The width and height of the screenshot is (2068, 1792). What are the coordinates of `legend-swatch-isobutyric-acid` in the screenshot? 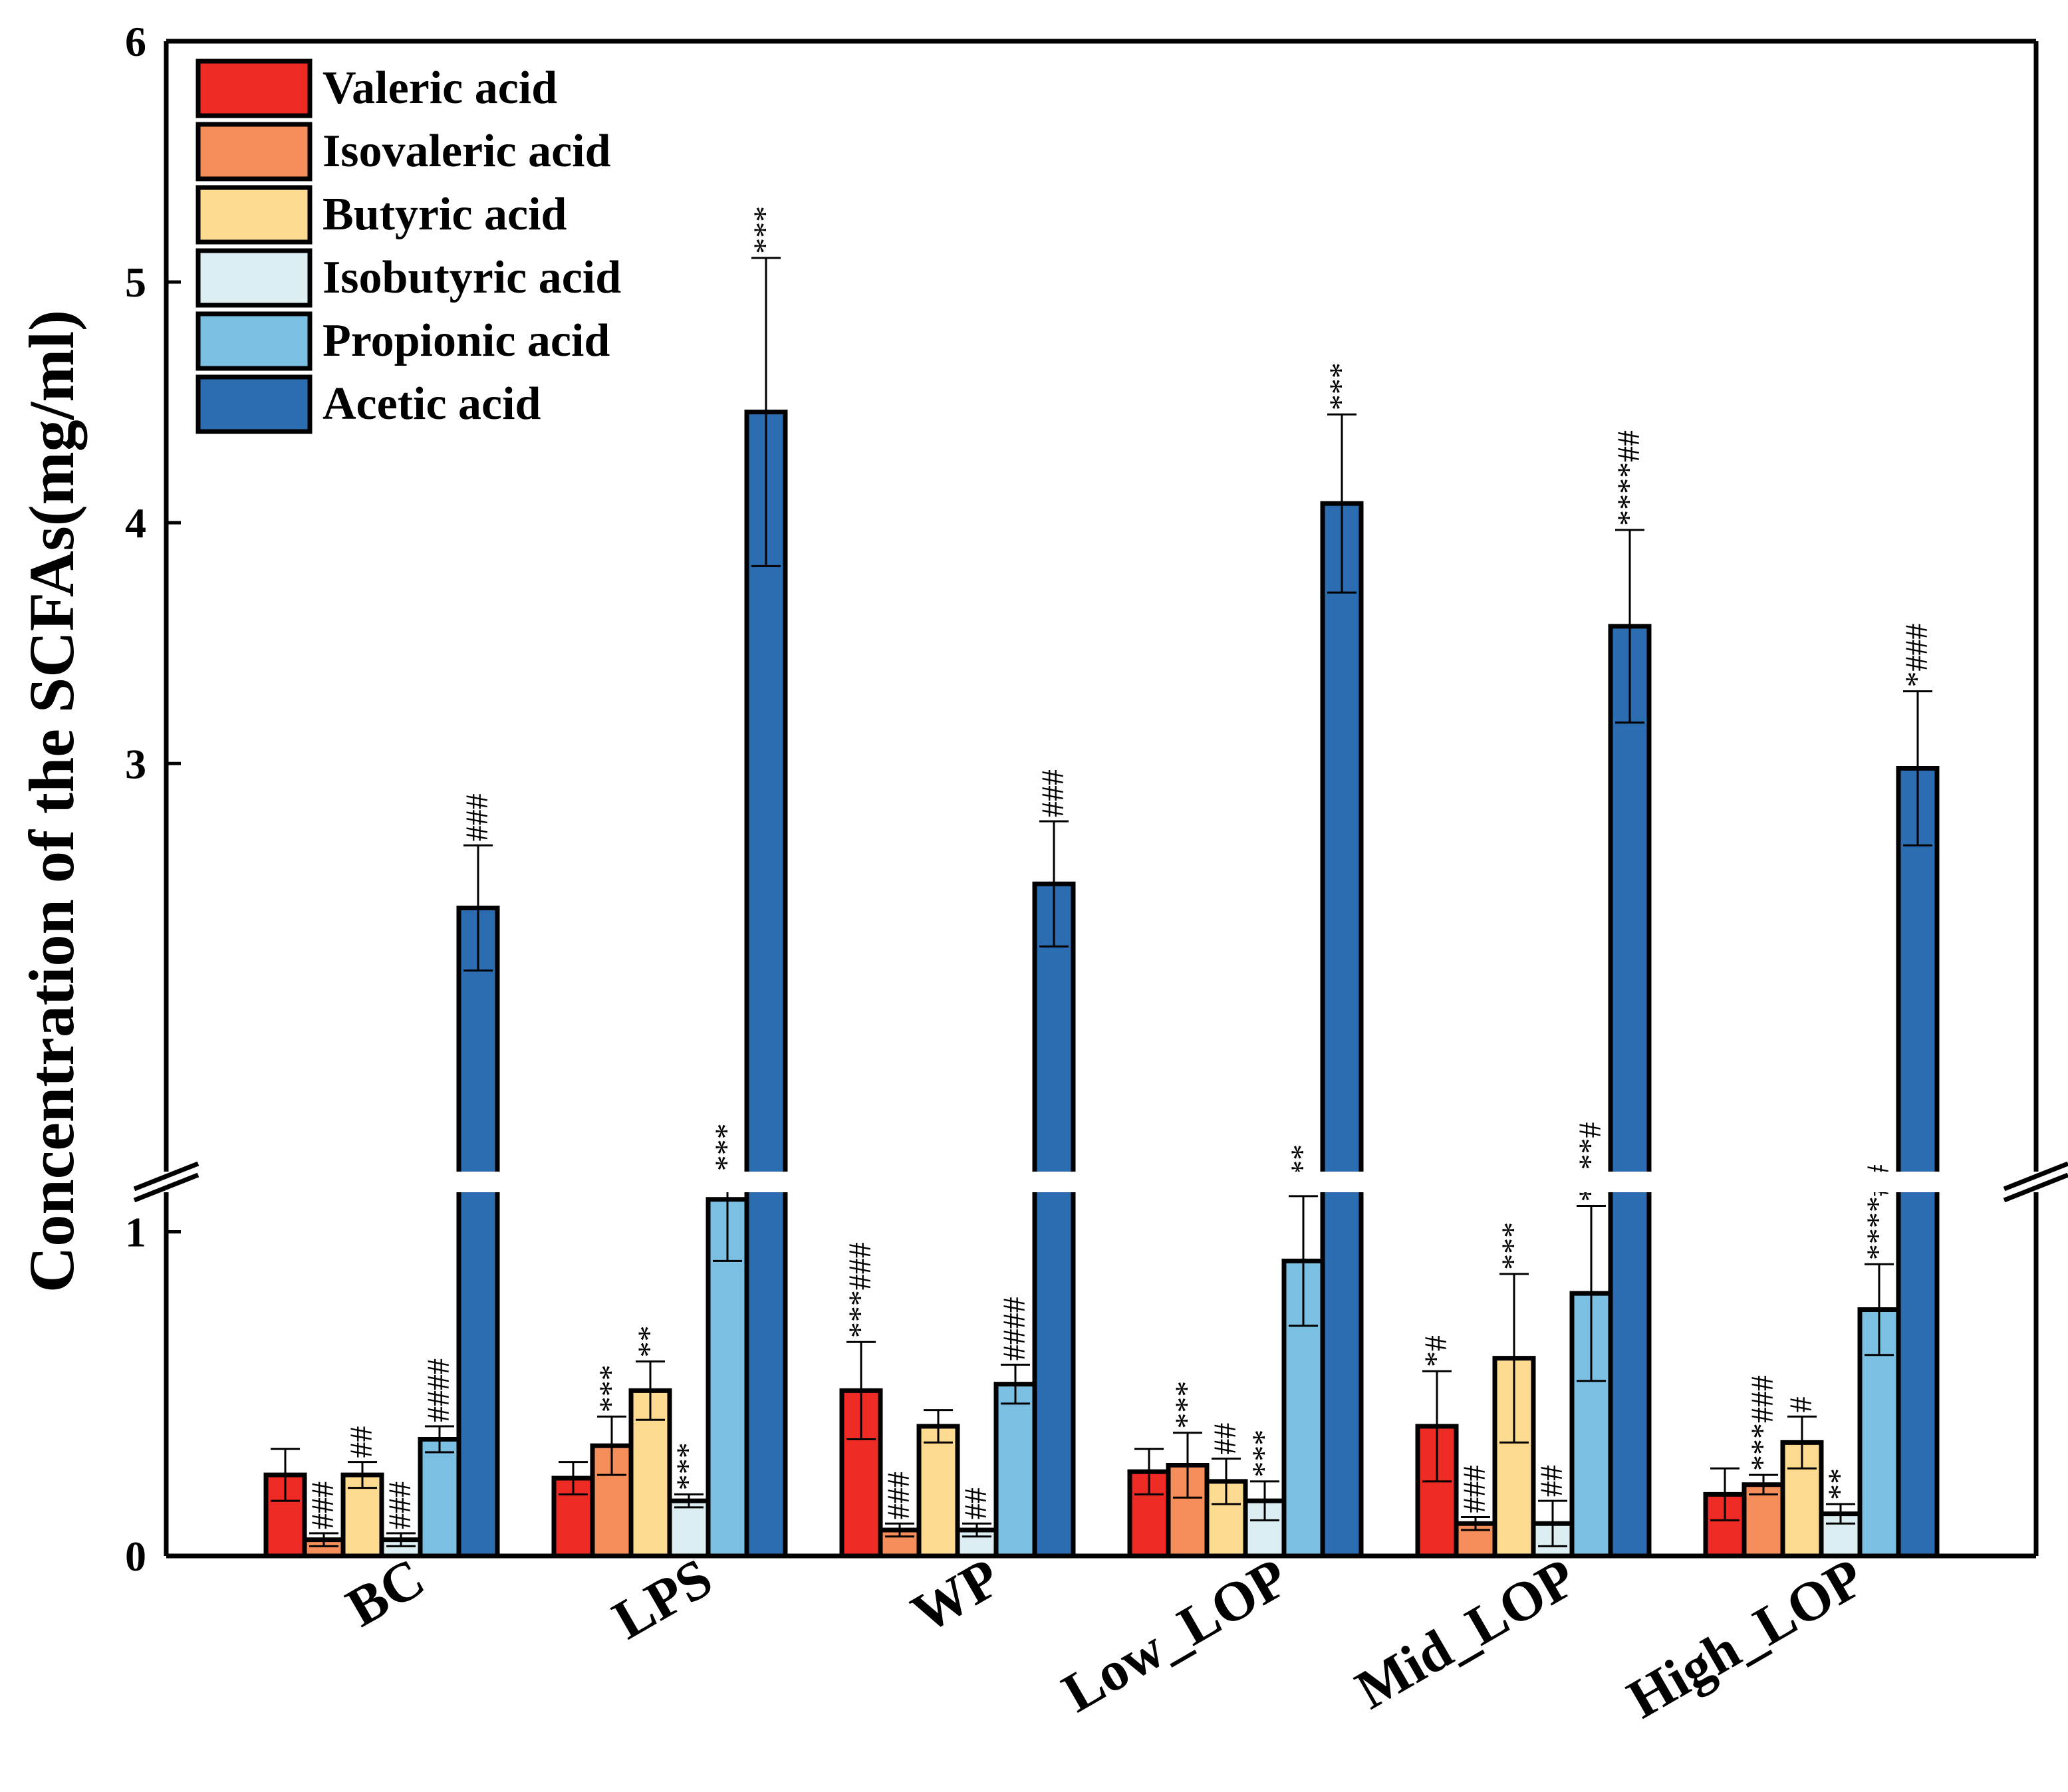 It's located at (254, 278).